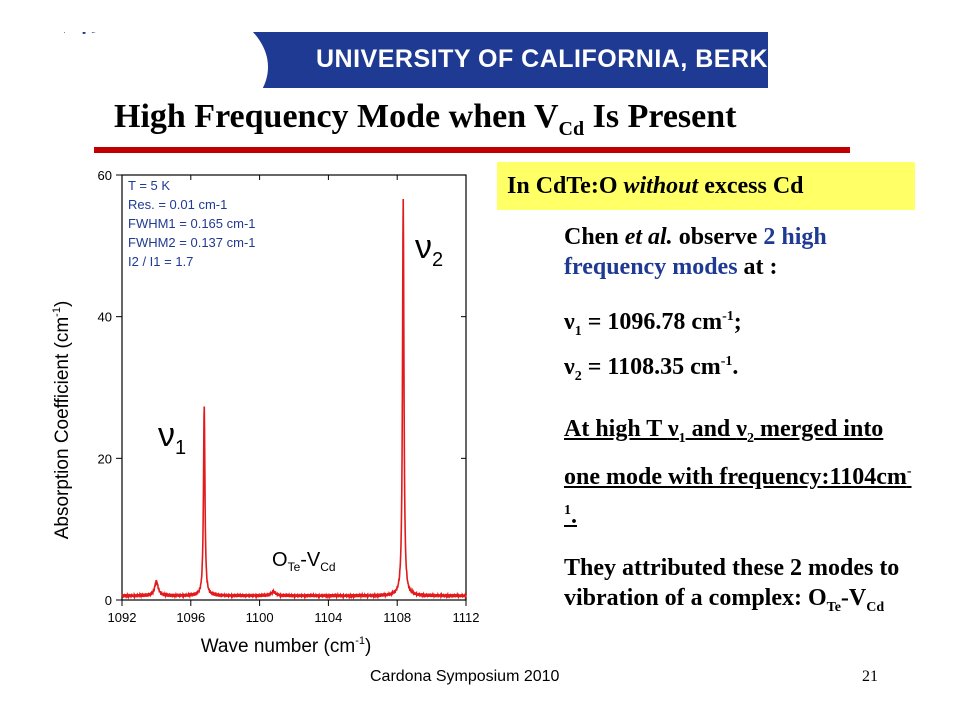 This screenshot has height=720, width=960. I want to click on callout-box: In CdTe:O without excess Cd, so click(706, 186).